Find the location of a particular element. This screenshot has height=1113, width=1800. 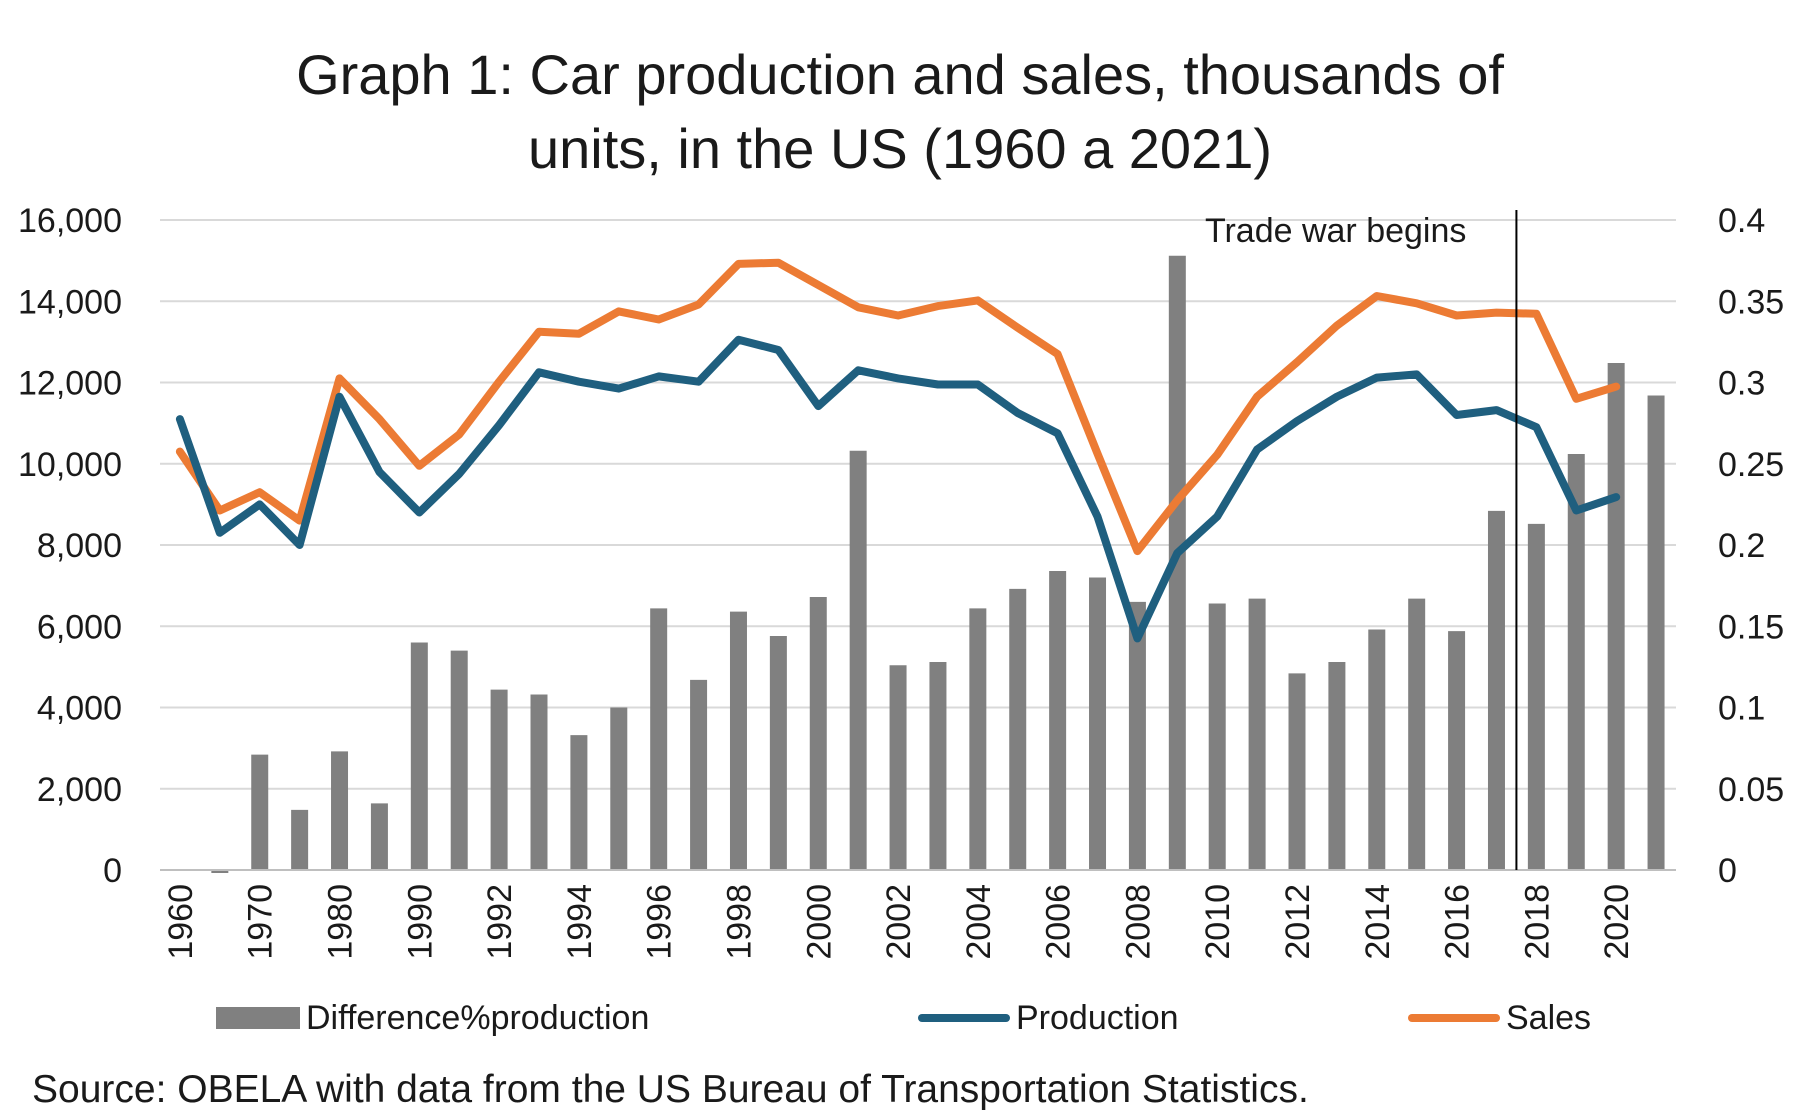

x-tick-label: 2004 is located at coordinates (979, 922).